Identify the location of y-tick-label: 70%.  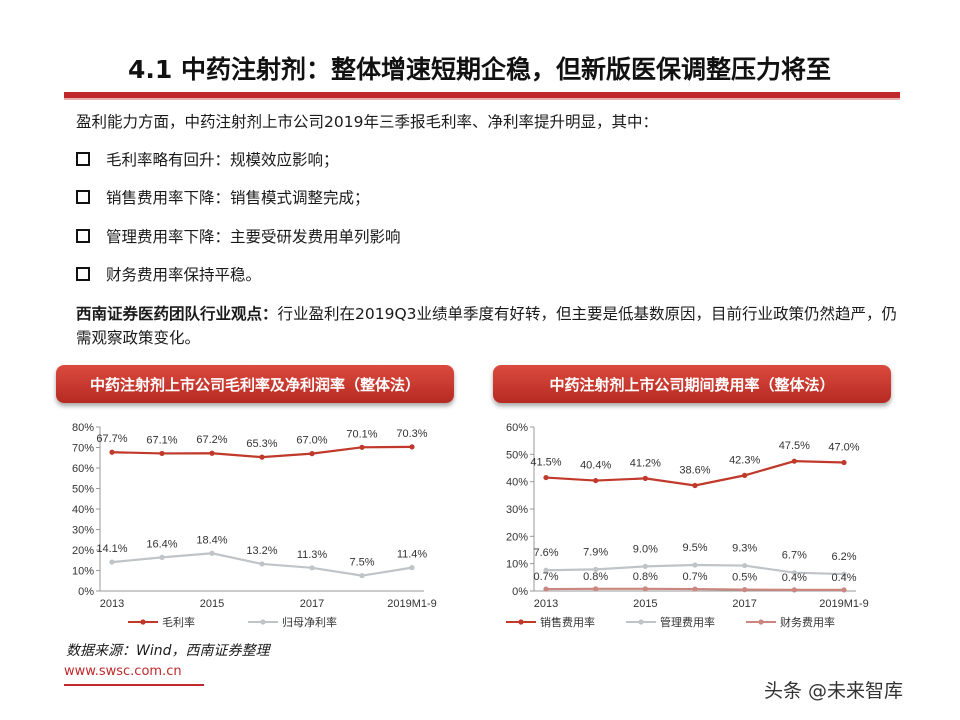
(83, 449).